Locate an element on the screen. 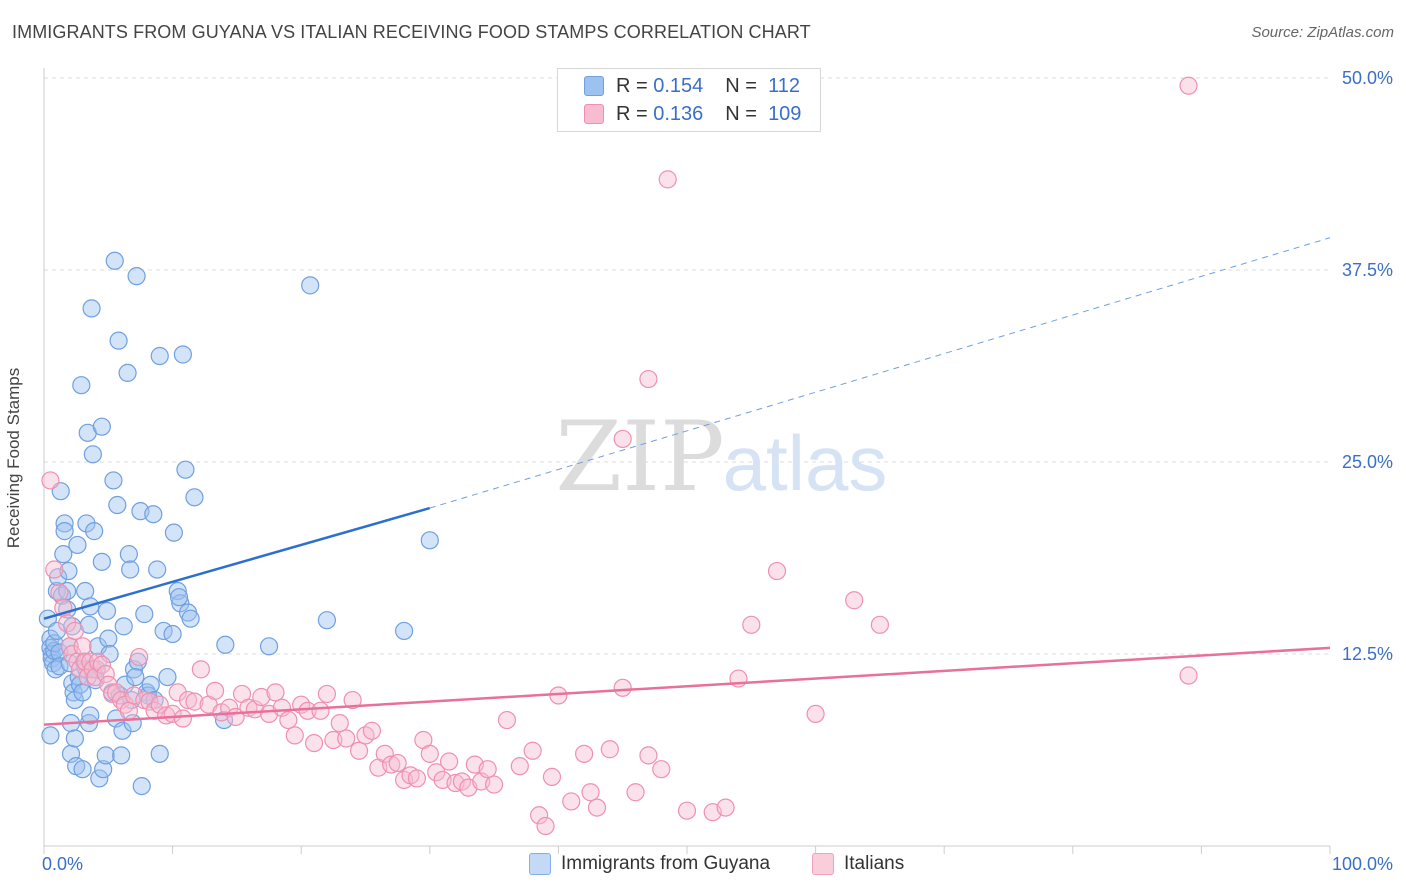  legend-item-italians: Italians is located at coordinates (858, 864).